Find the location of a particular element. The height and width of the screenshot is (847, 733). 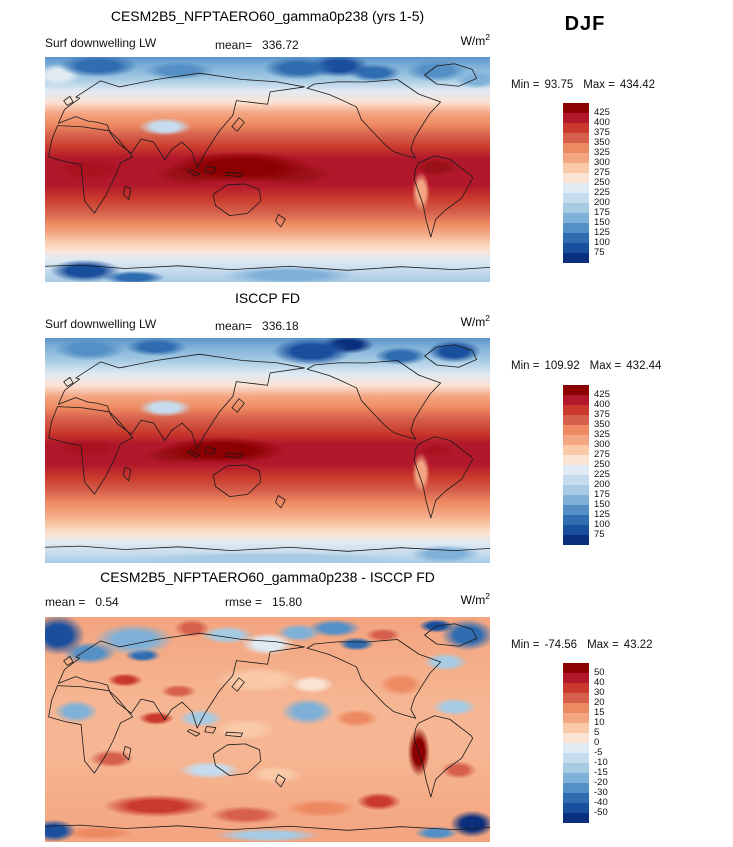

colorbar-tick-label: 40 is located at coordinates (599, 682).